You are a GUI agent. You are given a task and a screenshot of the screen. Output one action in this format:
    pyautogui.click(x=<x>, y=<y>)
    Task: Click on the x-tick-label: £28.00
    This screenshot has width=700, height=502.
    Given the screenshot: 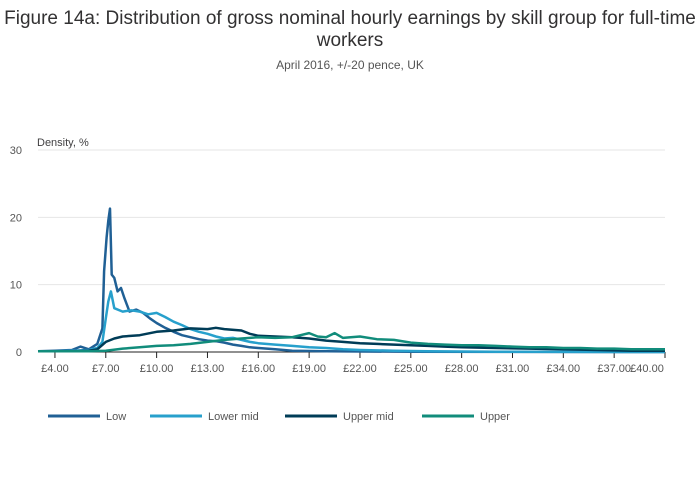 What is the action you would take?
    pyautogui.click(x=462, y=369)
    